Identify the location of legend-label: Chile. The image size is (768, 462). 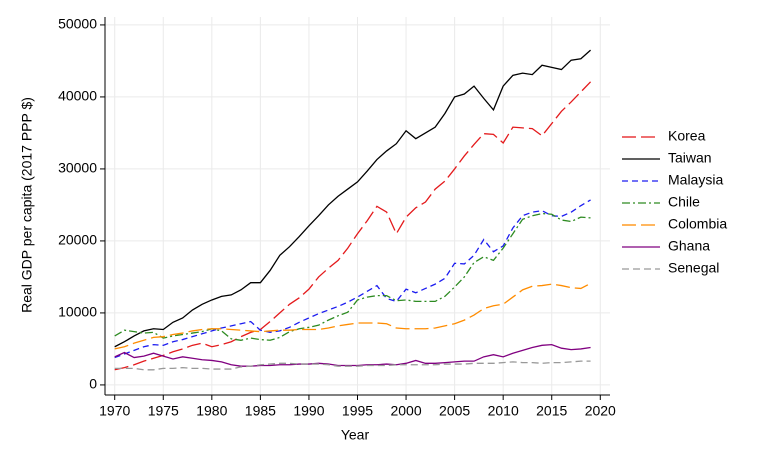
(684, 202).